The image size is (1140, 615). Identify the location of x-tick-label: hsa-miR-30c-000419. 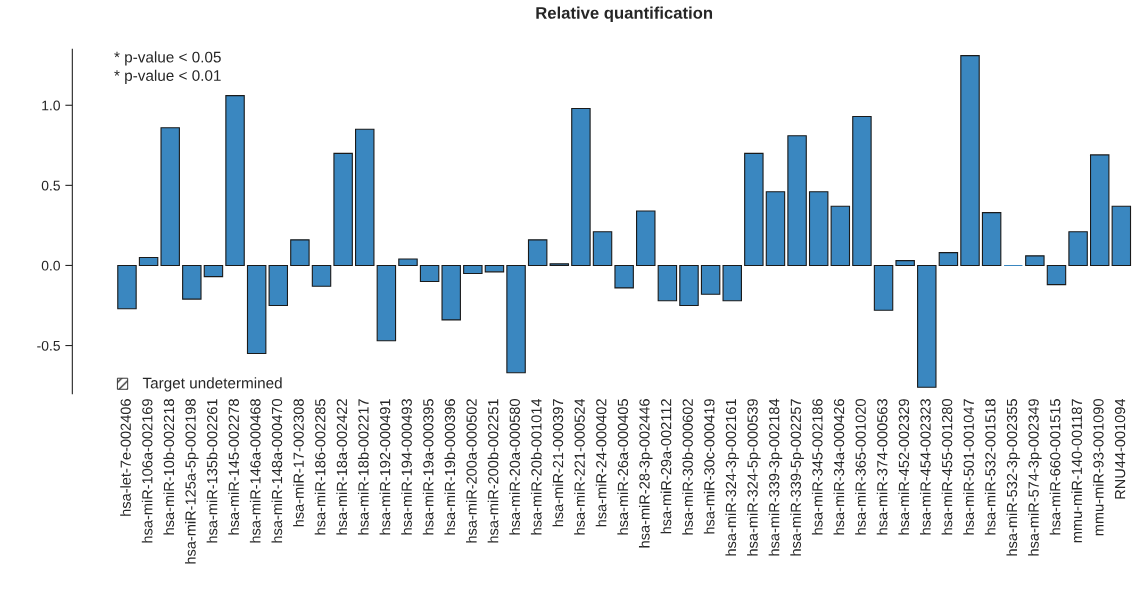
(709, 466).